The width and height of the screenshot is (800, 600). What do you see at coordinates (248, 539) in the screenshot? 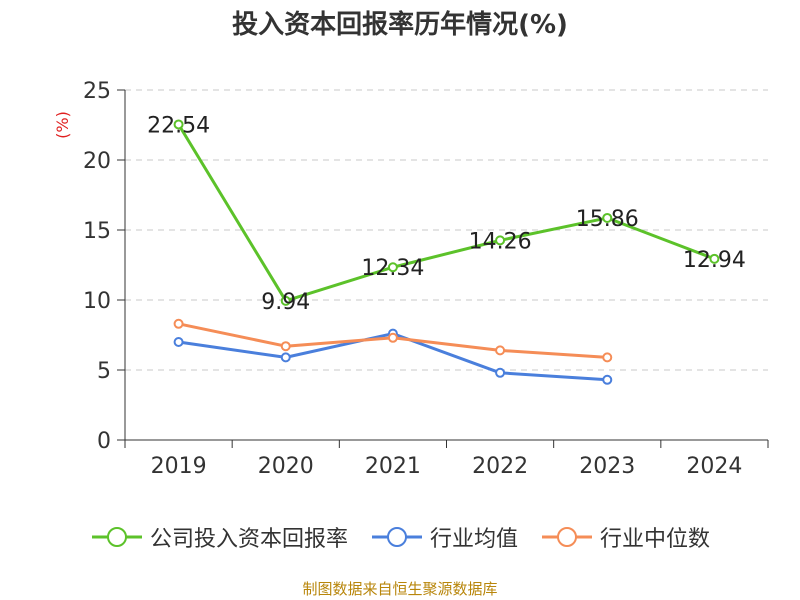
I see `legend-label: 公司投入资本回报率` at bounding box center [248, 539].